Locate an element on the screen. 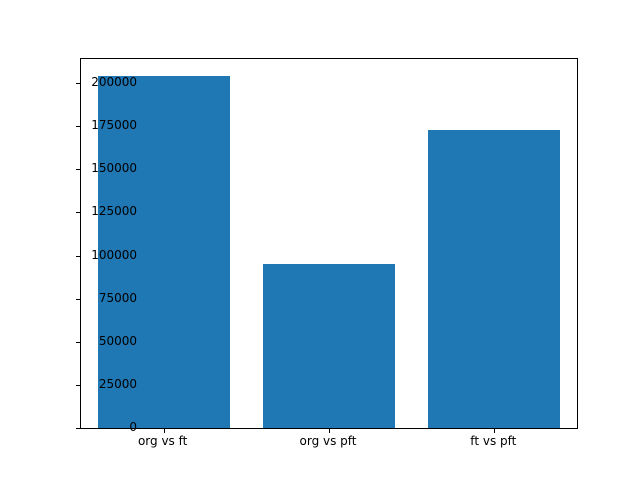 The image size is (640, 480). y-tick-label: 150000 is located at coordinates (114, 168).